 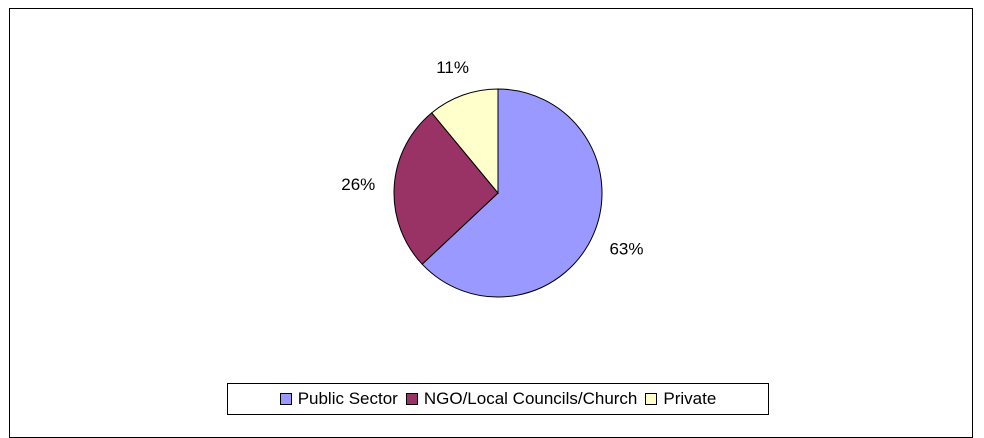 What do you see at coordinates (530, 398) in the screenshot?
I see `legend-label-ngo: NGO/Local Councils/Church` at bounding box center [530, 398].